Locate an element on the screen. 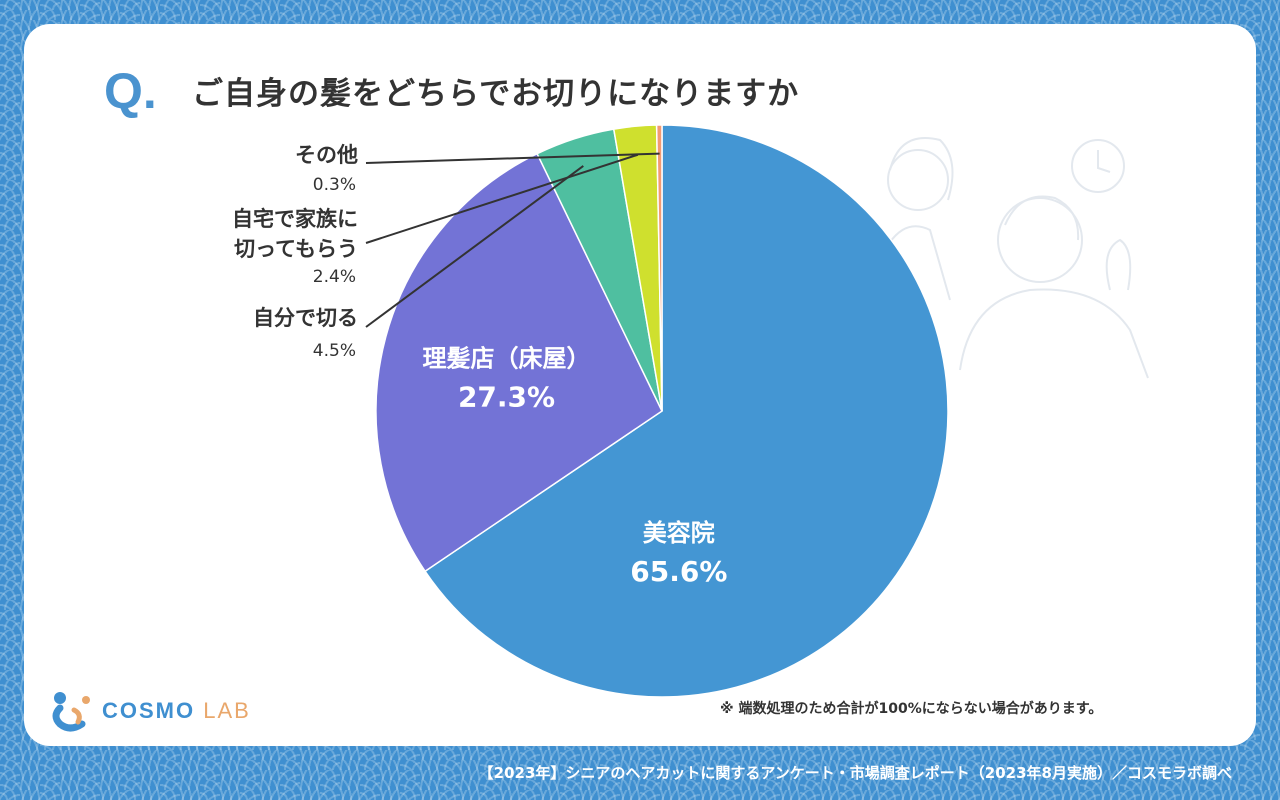  clock-icon is located at coordinates (1098, 166).